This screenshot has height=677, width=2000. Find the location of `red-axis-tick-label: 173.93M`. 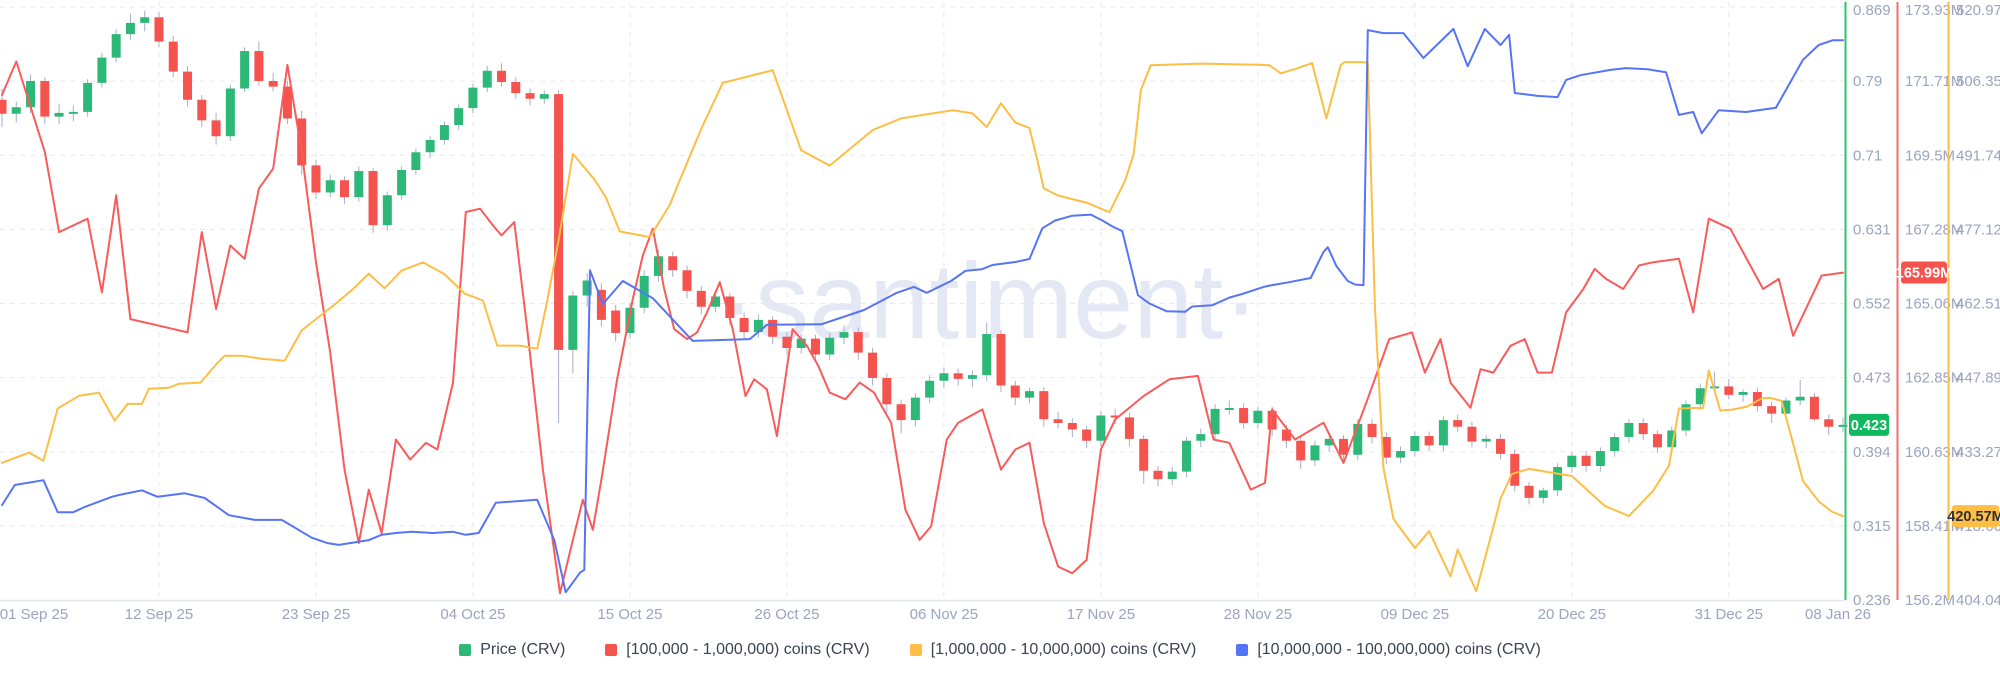

red-axis-tick-label: 173.93M is located at coordinates (1934, 10).